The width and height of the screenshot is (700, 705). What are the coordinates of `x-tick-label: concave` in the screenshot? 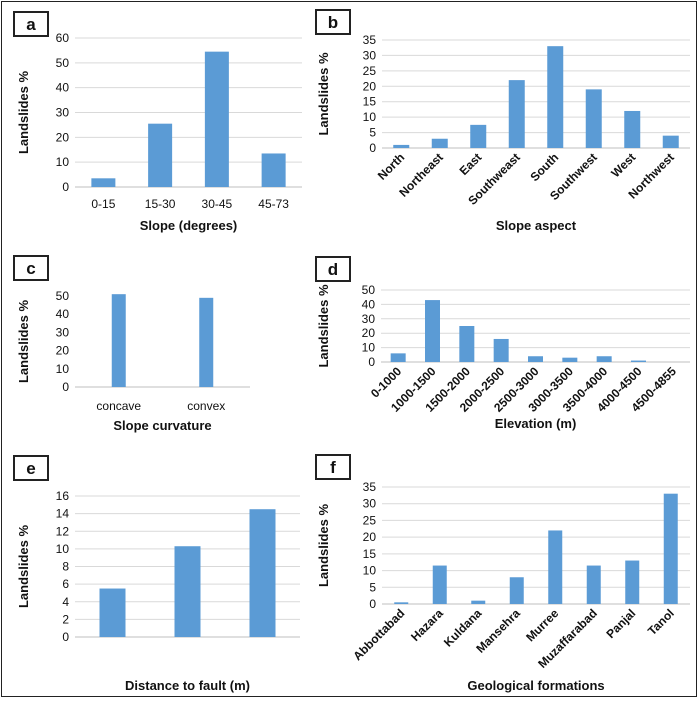 It's located at (118, 406).